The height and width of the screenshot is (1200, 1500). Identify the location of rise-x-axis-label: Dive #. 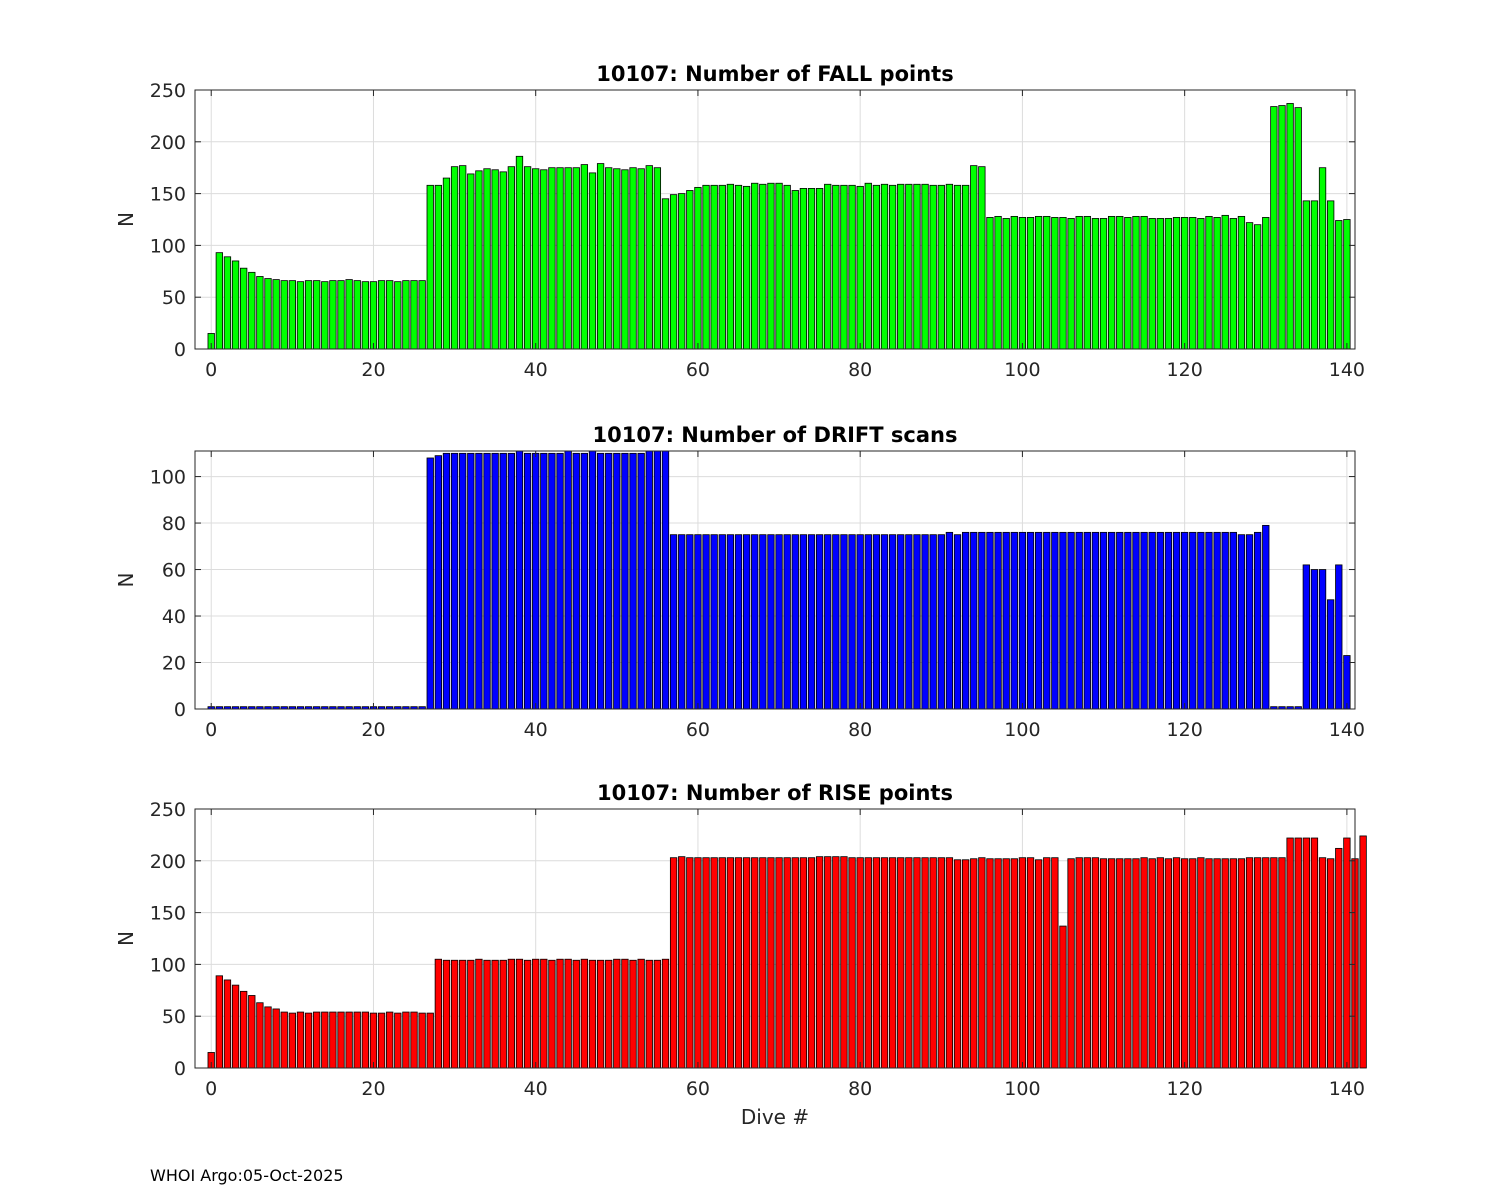
(775, 1117).